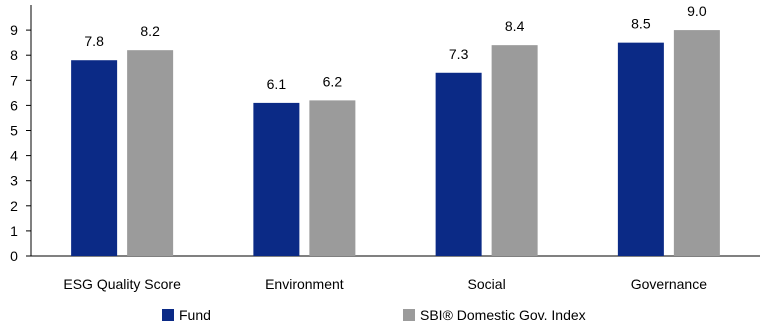 Image resolution: width=760 pixels, height=332 pixels. Describe the element at coordinates (14, 80) in the screenshot. I see `y-tick-label: 7` at that location.